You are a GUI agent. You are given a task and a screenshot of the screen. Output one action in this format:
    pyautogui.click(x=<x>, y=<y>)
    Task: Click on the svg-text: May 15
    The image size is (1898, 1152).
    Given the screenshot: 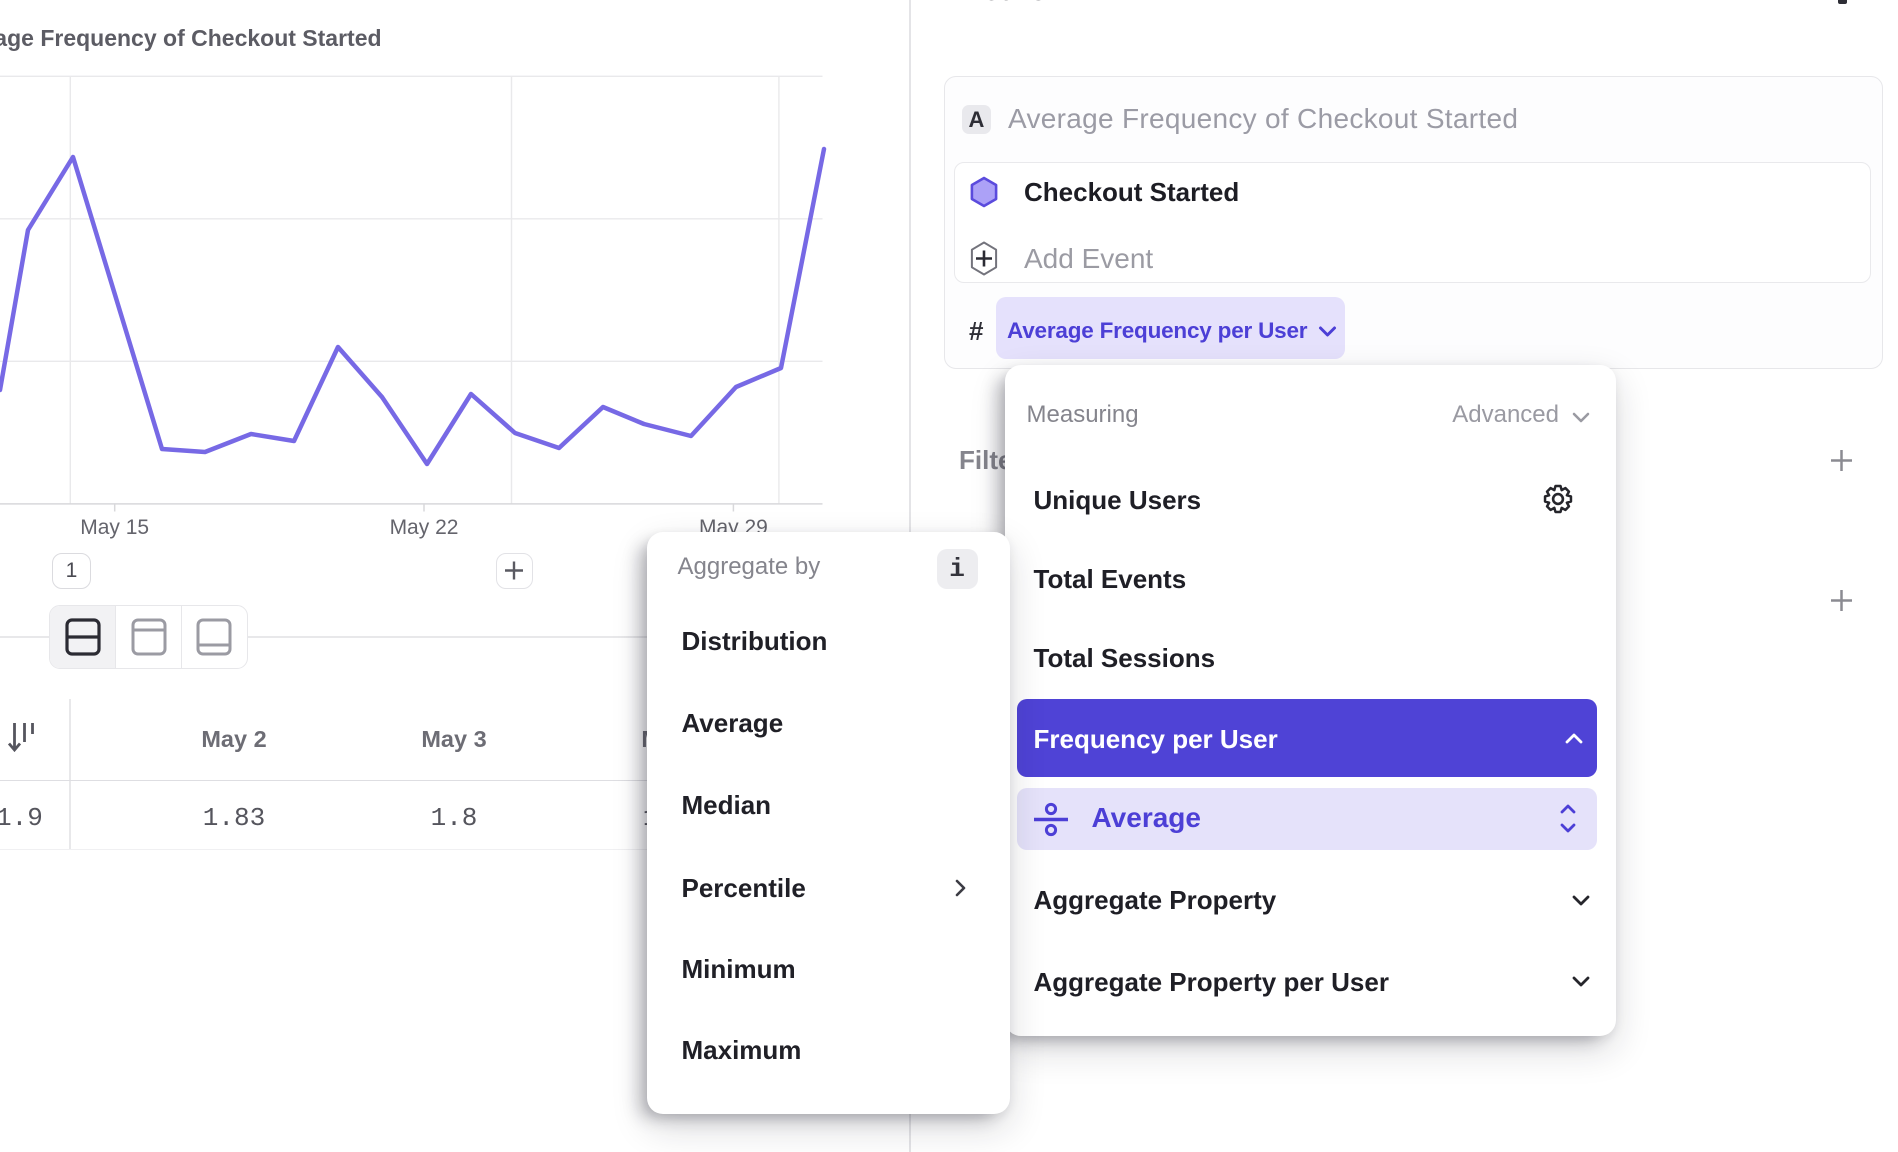 What is the action you would take?
    pyautogui.click(x=114, y=527)
    